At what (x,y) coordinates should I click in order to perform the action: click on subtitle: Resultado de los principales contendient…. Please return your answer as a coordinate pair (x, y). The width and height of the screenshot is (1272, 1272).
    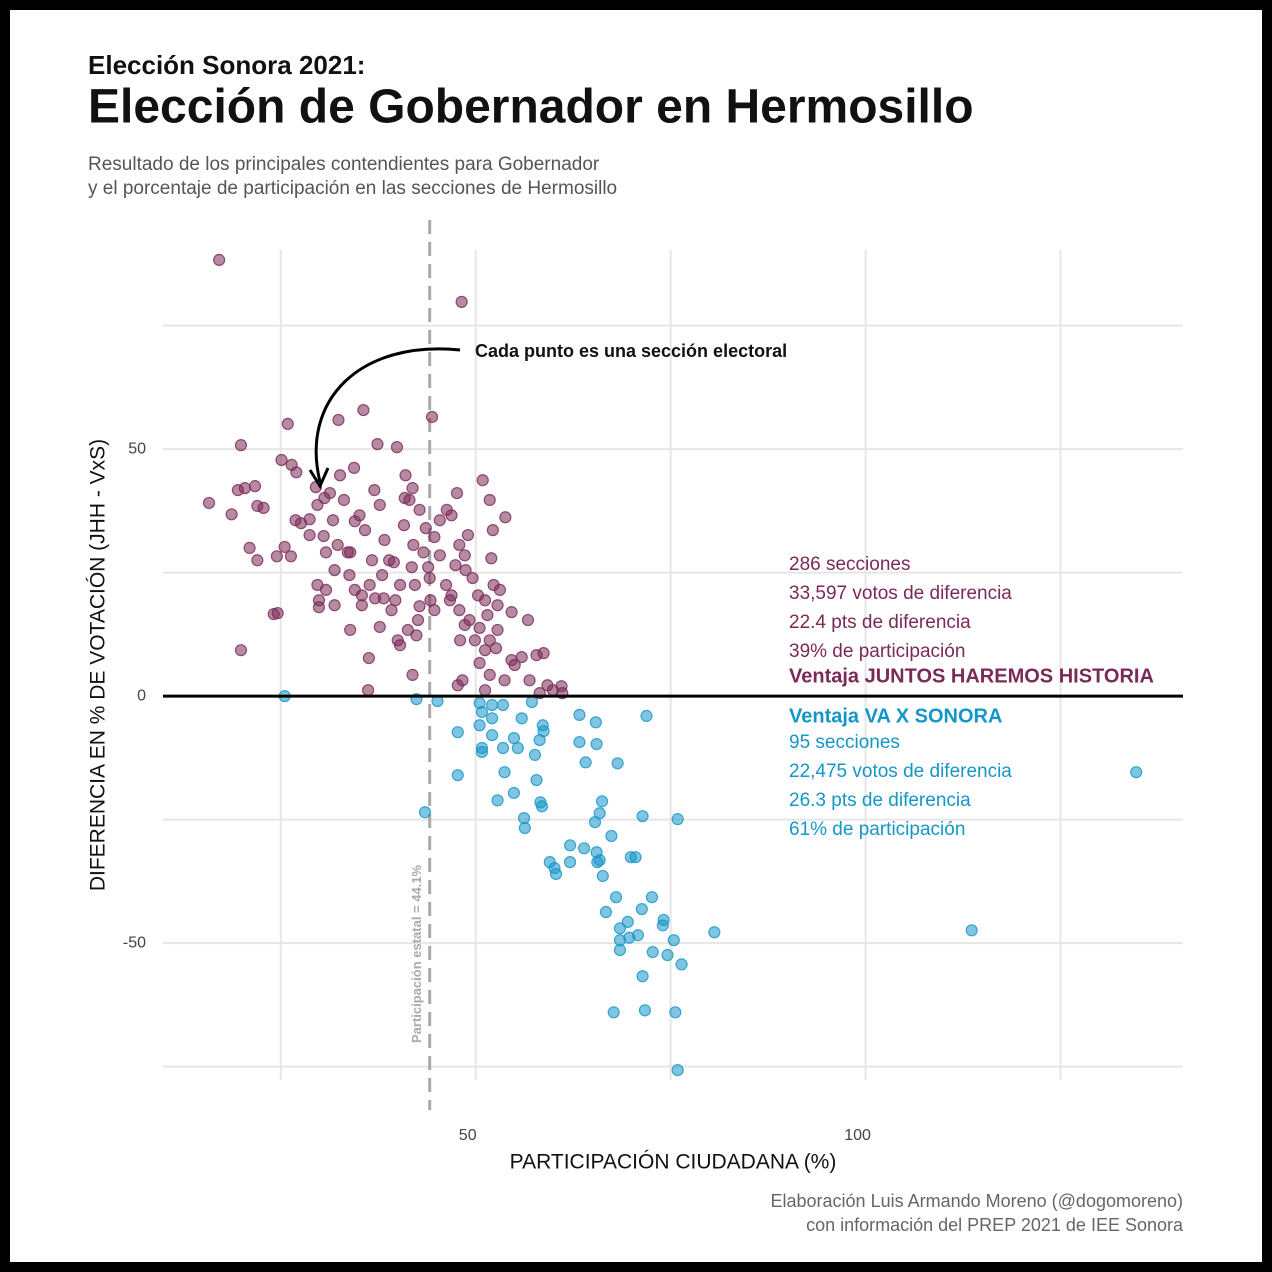
    Looking at the image, I should click on (344, 164).